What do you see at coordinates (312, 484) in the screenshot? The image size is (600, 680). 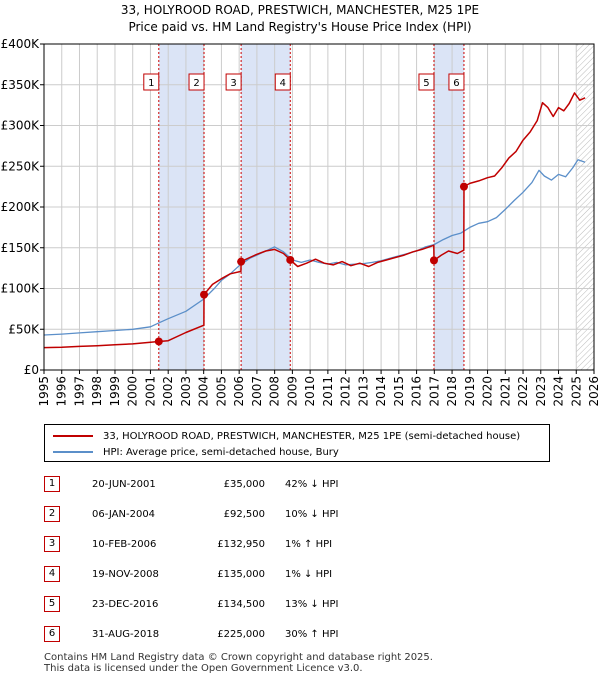 I see `sale-hpi-comparison: 42% ↓ HPI` at bounding box center [312, 484].